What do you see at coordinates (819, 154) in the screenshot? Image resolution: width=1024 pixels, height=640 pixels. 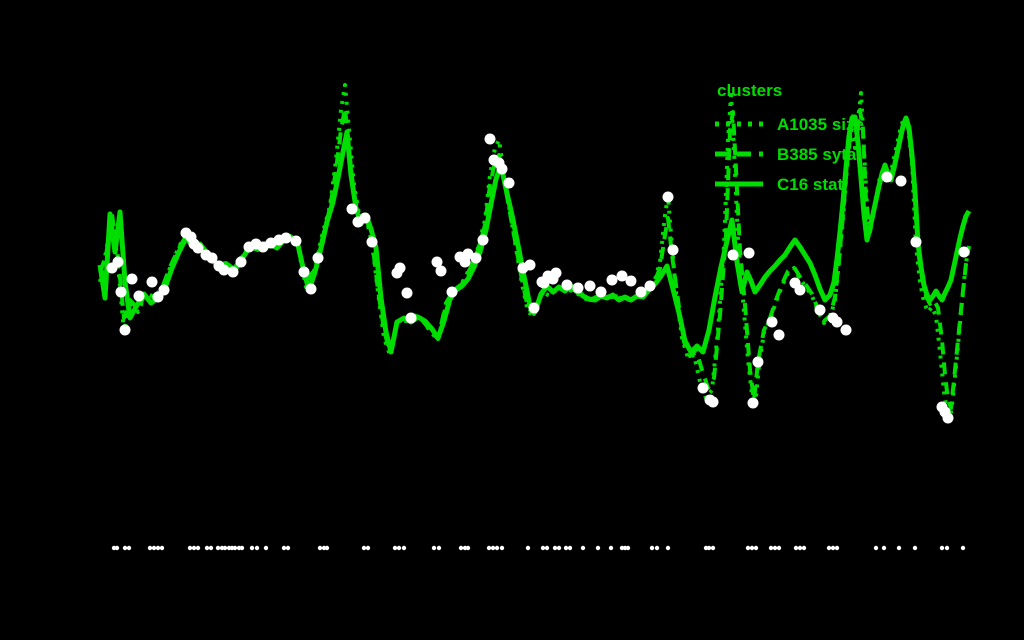 I see `legend-label-b385: B385 syta.` at bounding box center [819, 154].